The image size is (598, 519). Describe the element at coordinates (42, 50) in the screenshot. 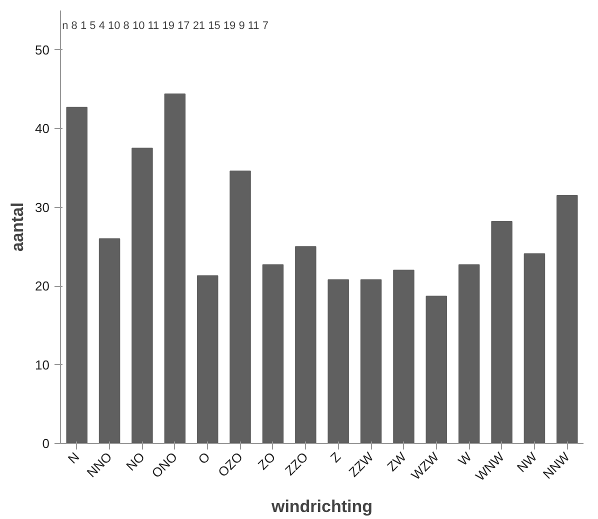

I see `y-tick-label: 50` at that location.